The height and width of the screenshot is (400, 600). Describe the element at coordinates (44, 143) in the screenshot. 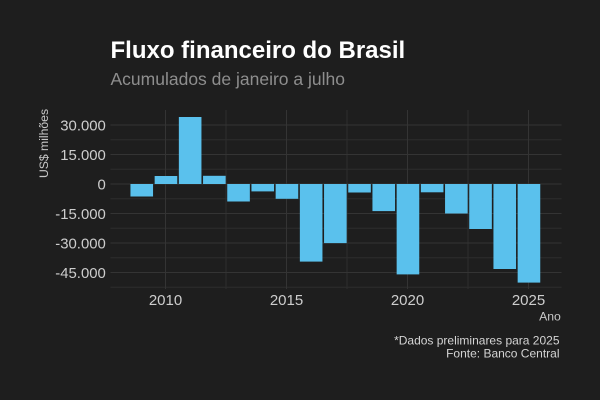

I see `svg-text: US$ milhões` at that location.